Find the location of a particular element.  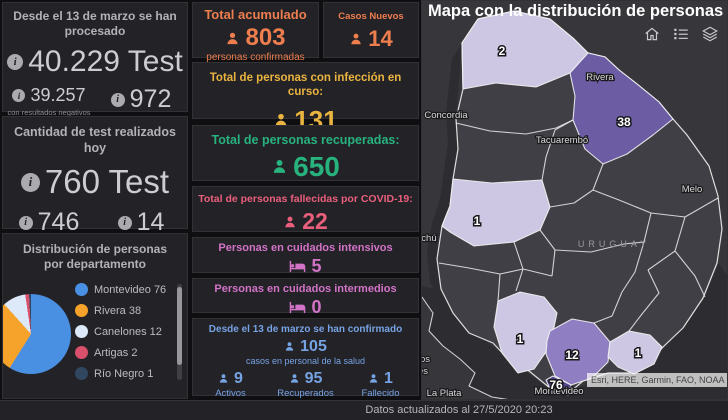

salud-caption: casos en personal de la salud is located at coordinates (305, 360).